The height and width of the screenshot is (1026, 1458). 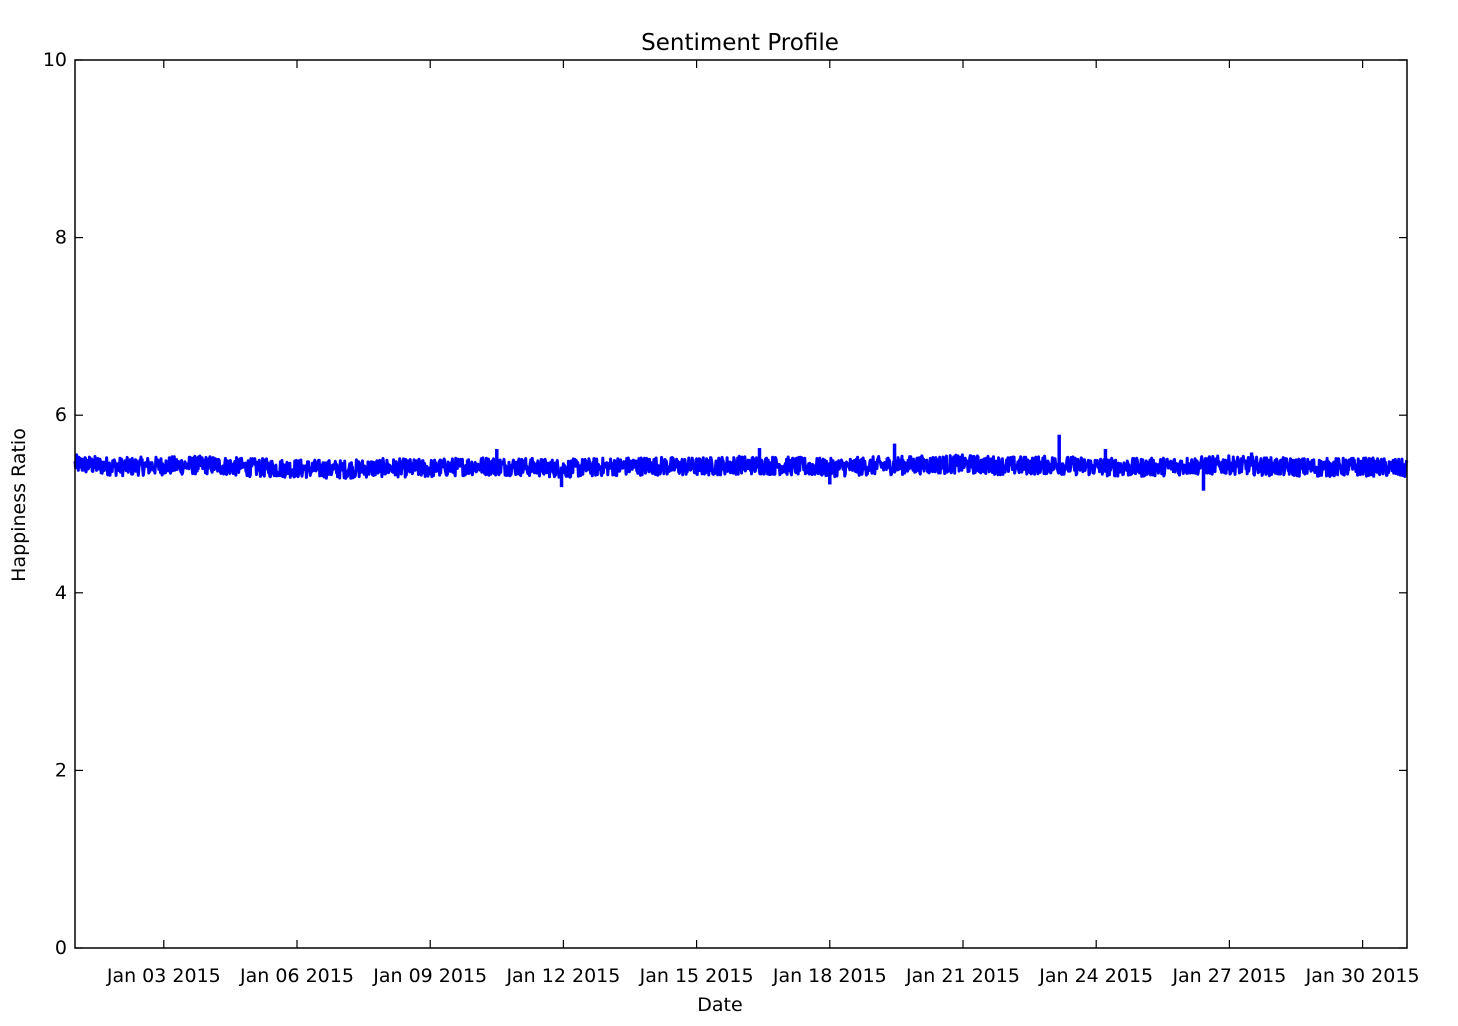 I want to click on x-tick-label: Jan 03 2015, so click(x=163, y=976).